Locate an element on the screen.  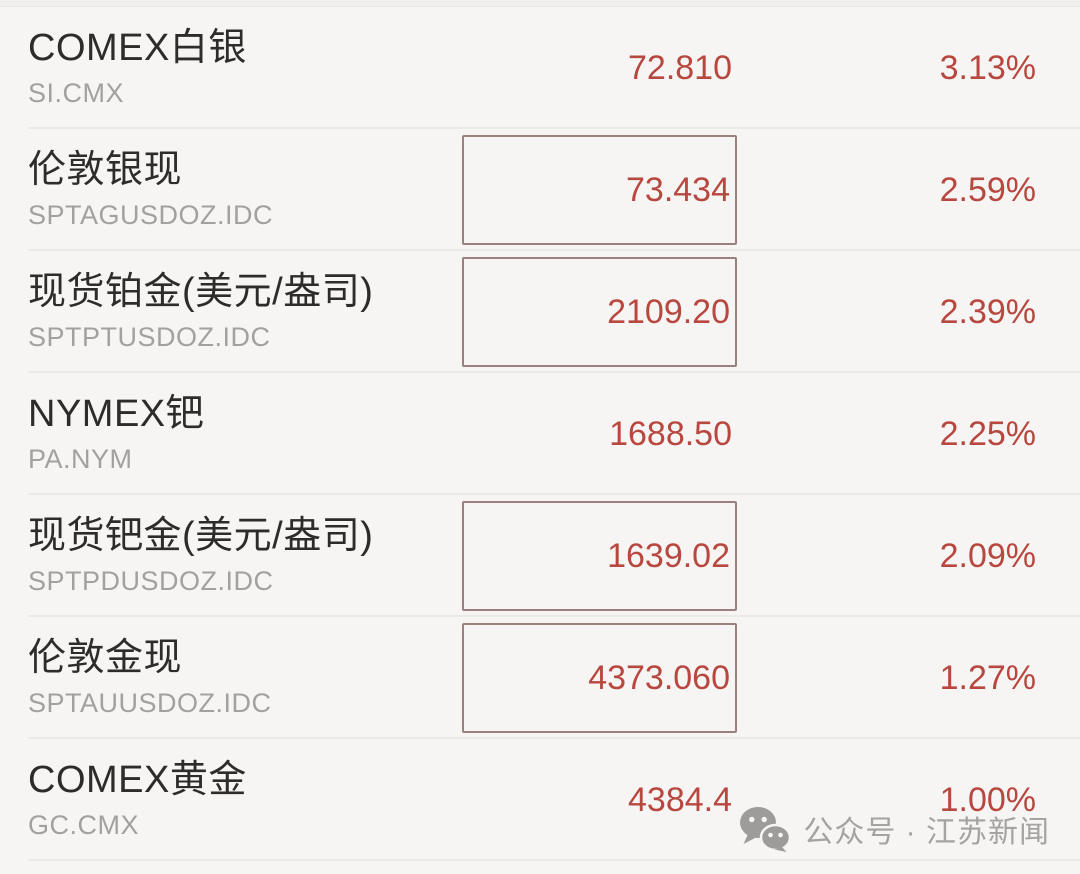
table-row: COMEX白银 SI.CMX 72.810 3.13% is located at coordinates (540, 68).